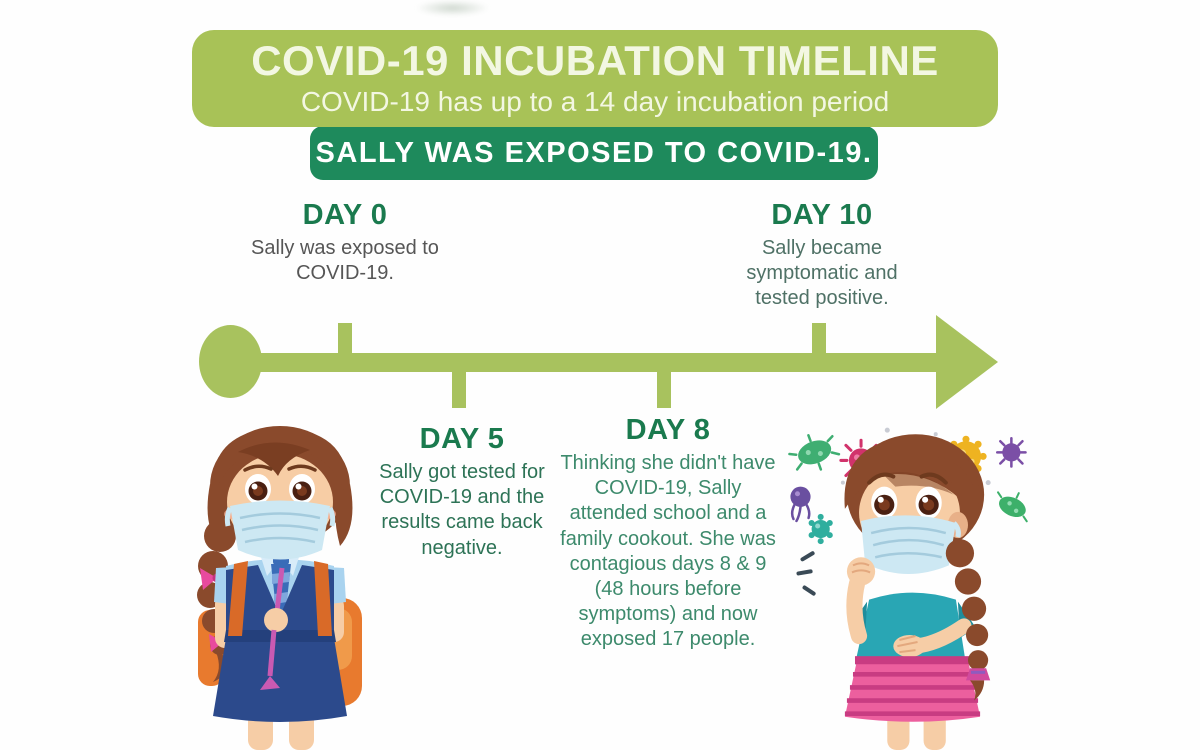  Describe the element at coordinates (908, 486) in the screenshot. I see `germ-icons` at that location.